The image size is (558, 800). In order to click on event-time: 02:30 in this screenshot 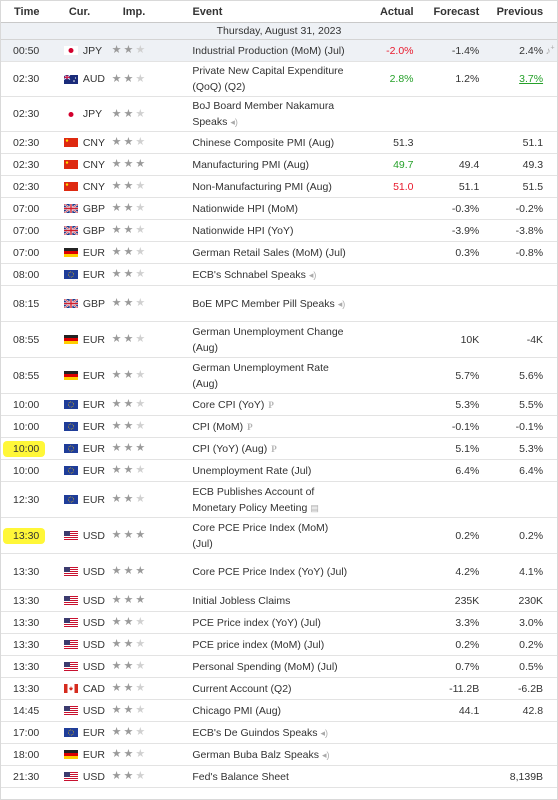, I will do `click(26, 164)`.